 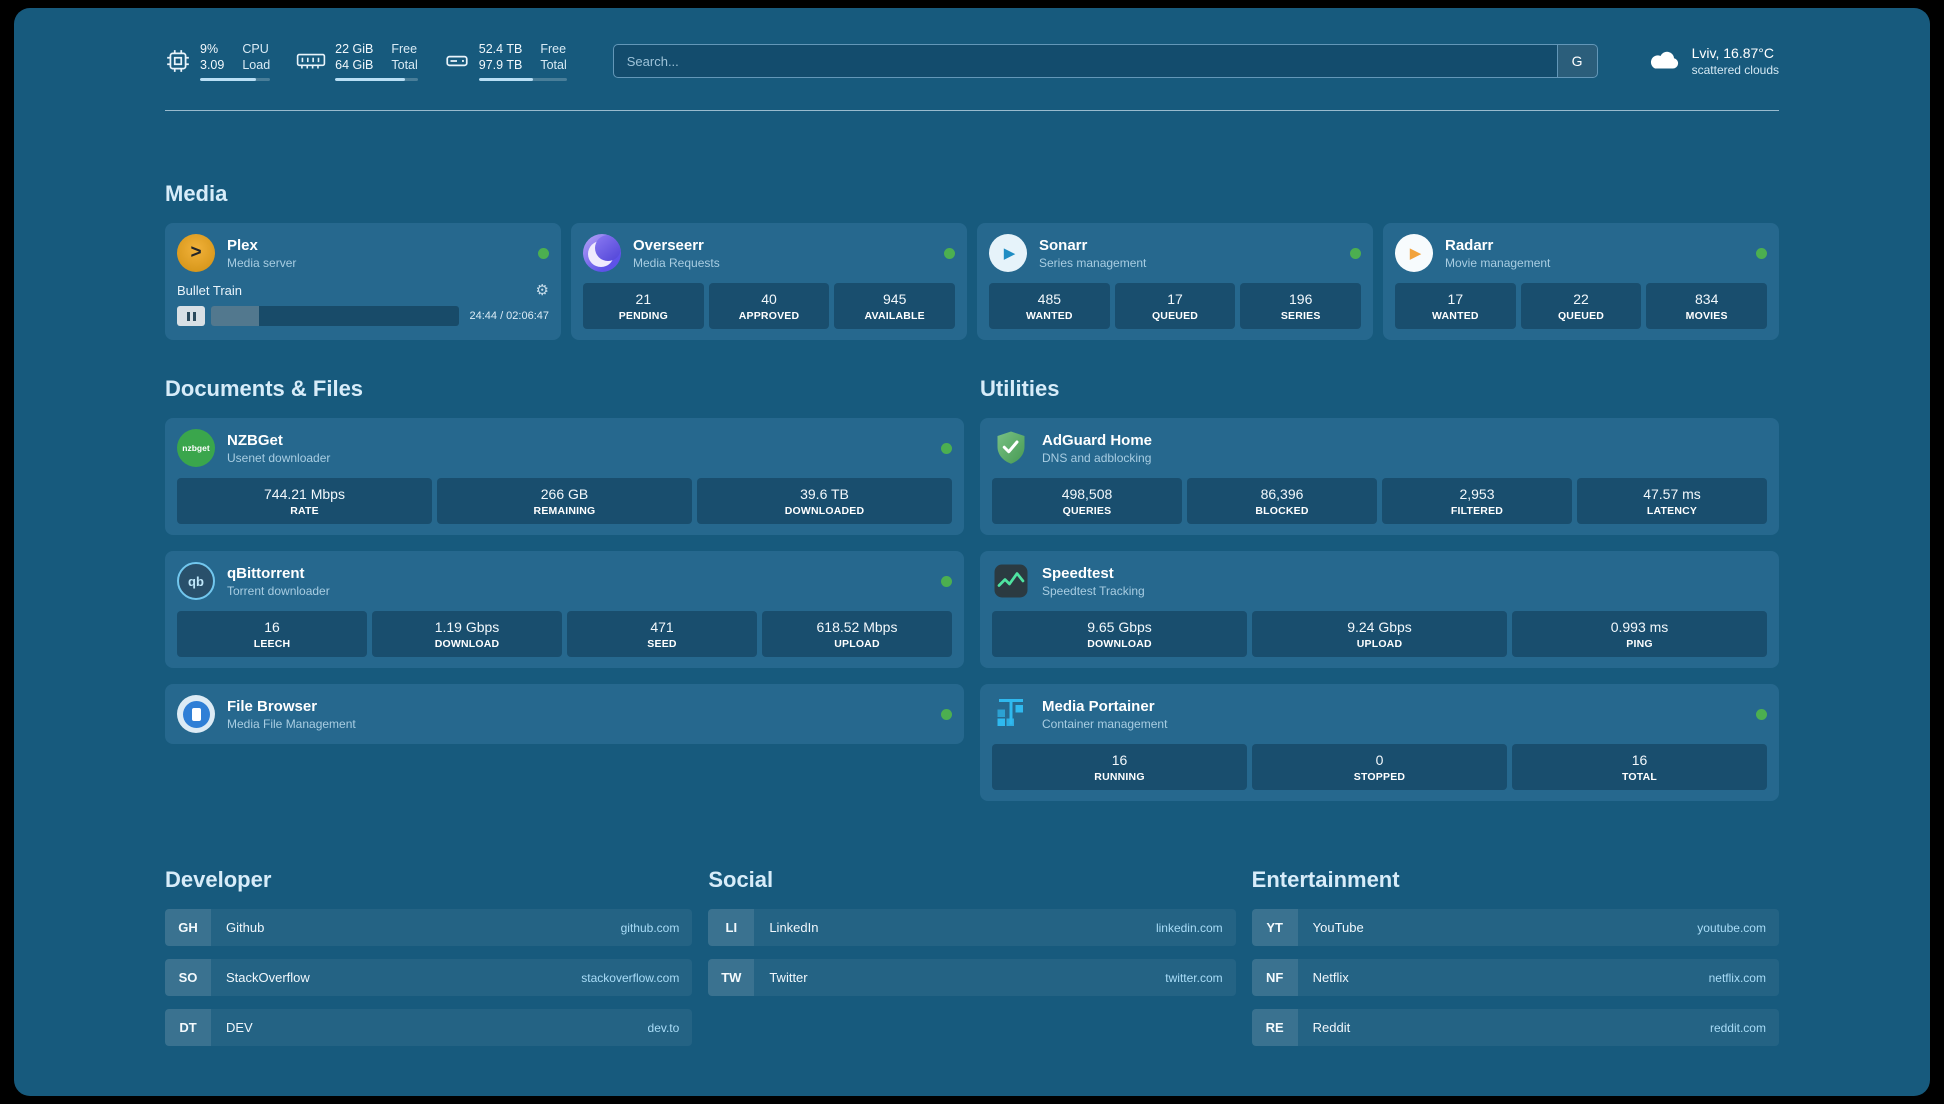 What do you see at coordinates (946, 448) in the screenshot?
I see `status-dot-nzbget` at bounding box center [946, 448].